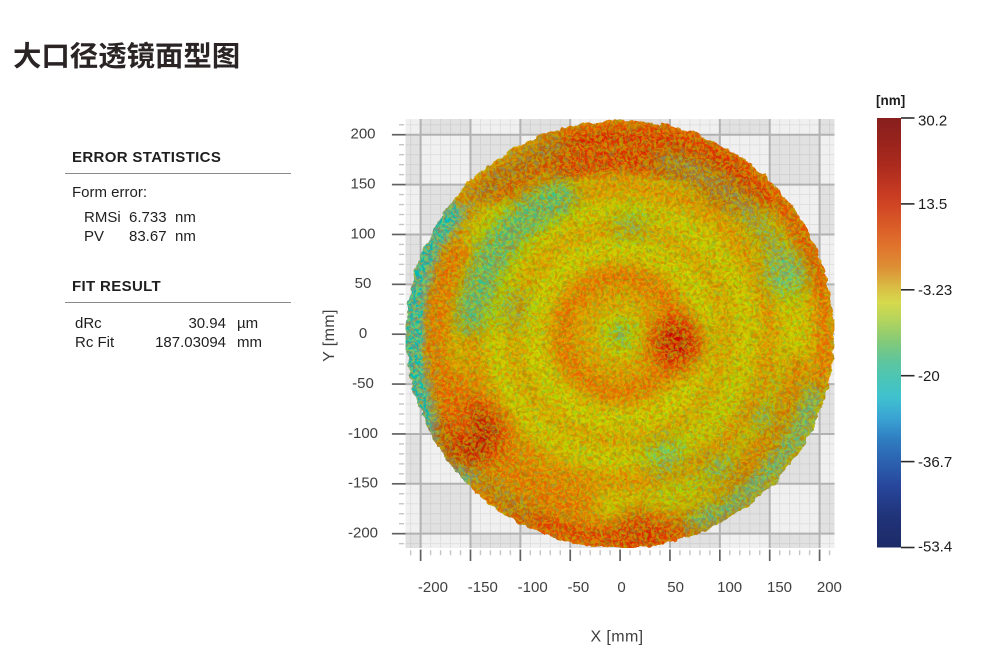 This screenshot has width=996, height=663. What do you see at coordinates (932, 204) in the screenshot?
I see `svg-text: 13.5` at bounding box center [932, 204].